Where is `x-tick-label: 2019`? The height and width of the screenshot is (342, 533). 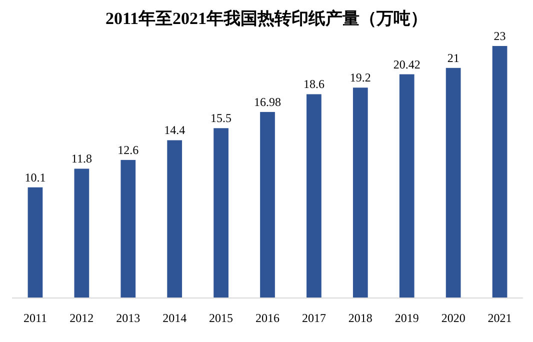 x-tick-label: 2019 is located at coordinates (406, 318).